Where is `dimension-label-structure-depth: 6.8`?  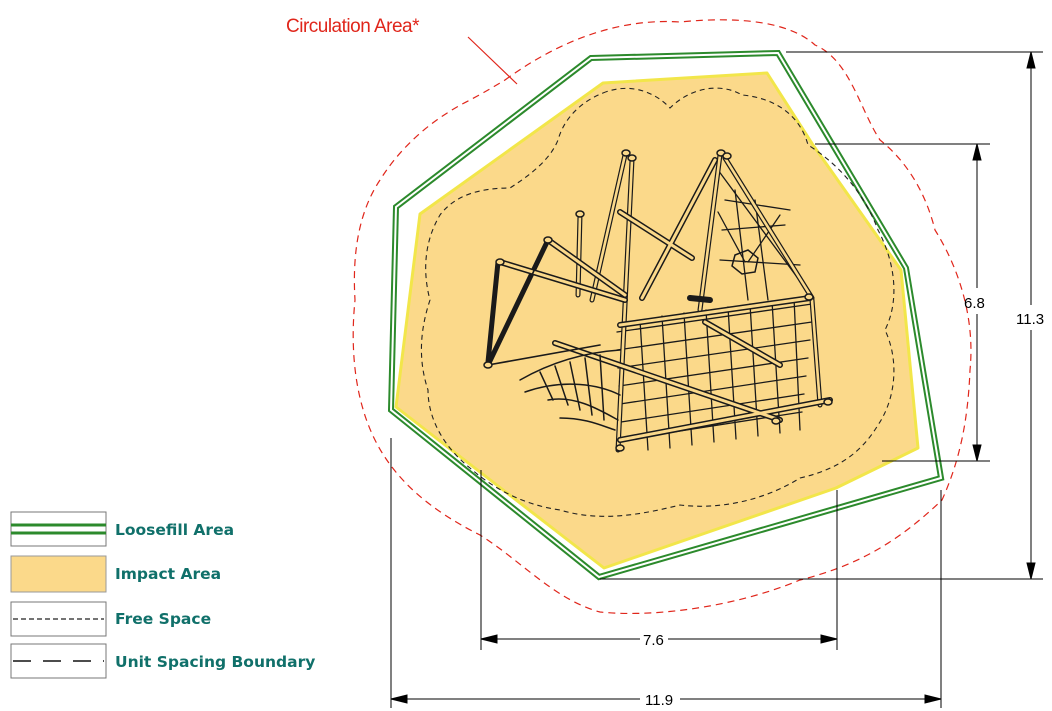
dimension-label-structure-depth: 6.8 is located at coordinates (974, 303).